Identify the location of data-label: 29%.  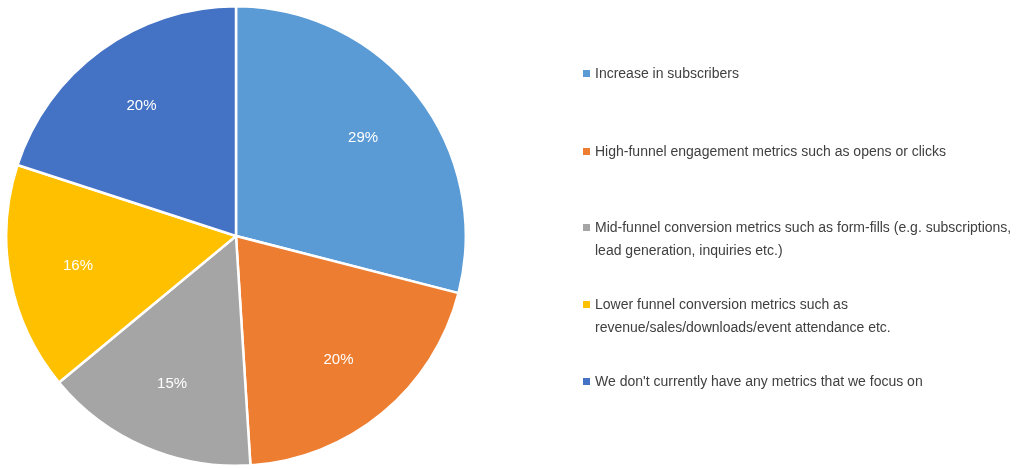
(363, 136).